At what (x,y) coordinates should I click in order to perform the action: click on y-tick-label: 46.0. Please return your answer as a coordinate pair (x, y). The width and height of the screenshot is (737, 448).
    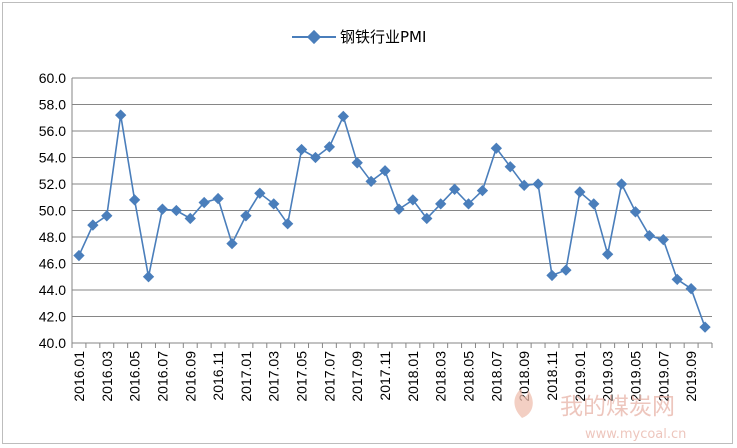
    Looking at the image, I should click on (52, 264).